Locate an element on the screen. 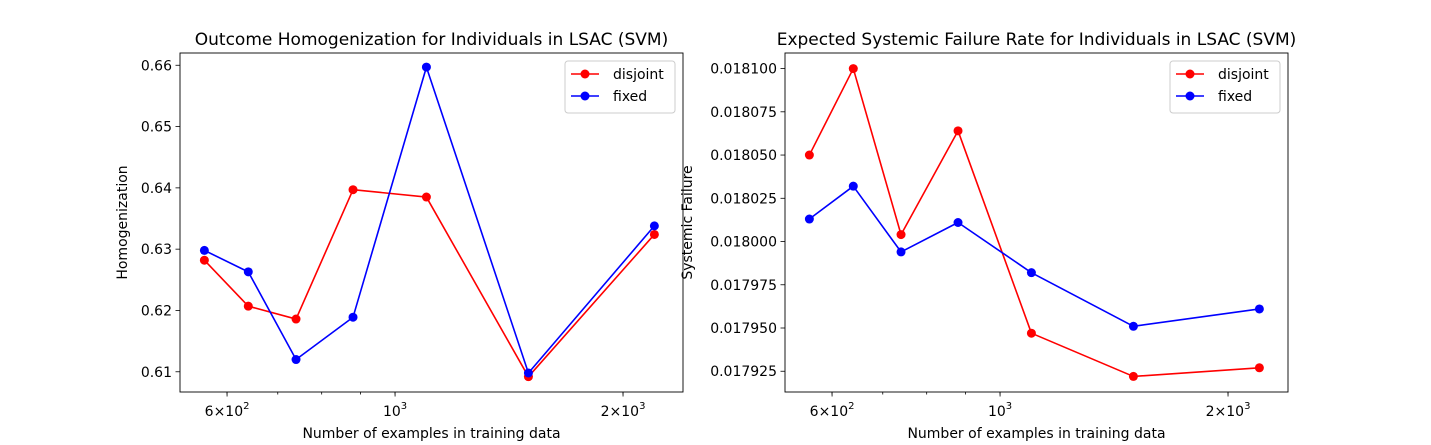 This screenshot has width=1431, height=445. series-line-disjoint is located at coordinates (429, 283).